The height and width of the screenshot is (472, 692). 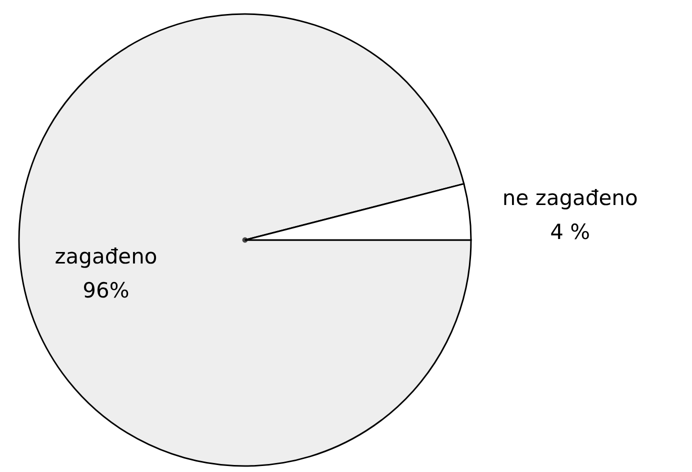 I want to click on slice-label: ne zagađeno, so click(x=570, y=198).